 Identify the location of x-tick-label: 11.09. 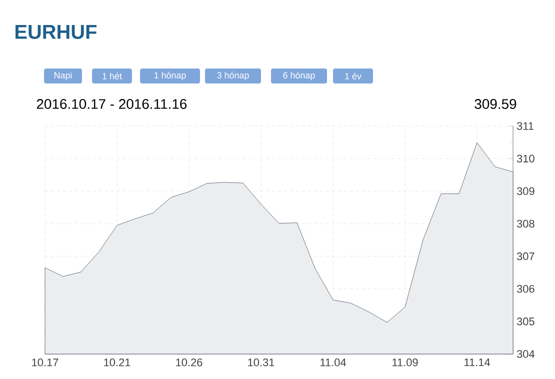
(405, 362).